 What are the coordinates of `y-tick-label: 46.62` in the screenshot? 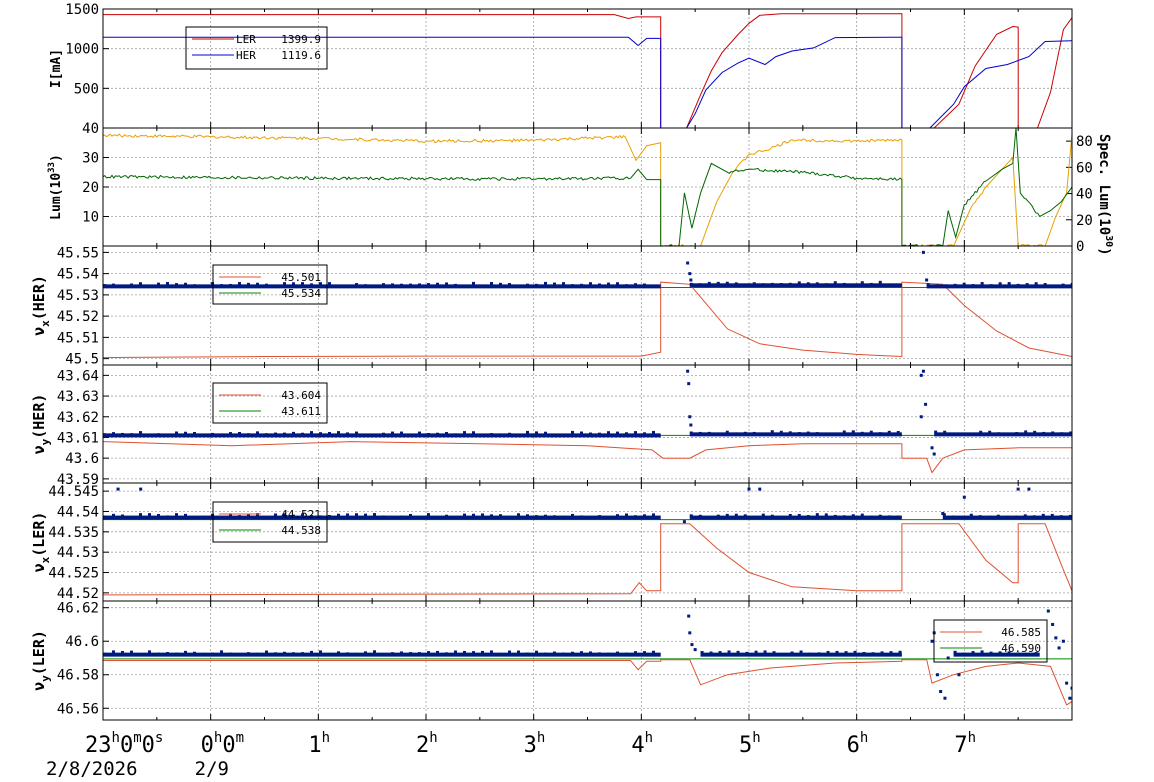 It's located at (78, 609).